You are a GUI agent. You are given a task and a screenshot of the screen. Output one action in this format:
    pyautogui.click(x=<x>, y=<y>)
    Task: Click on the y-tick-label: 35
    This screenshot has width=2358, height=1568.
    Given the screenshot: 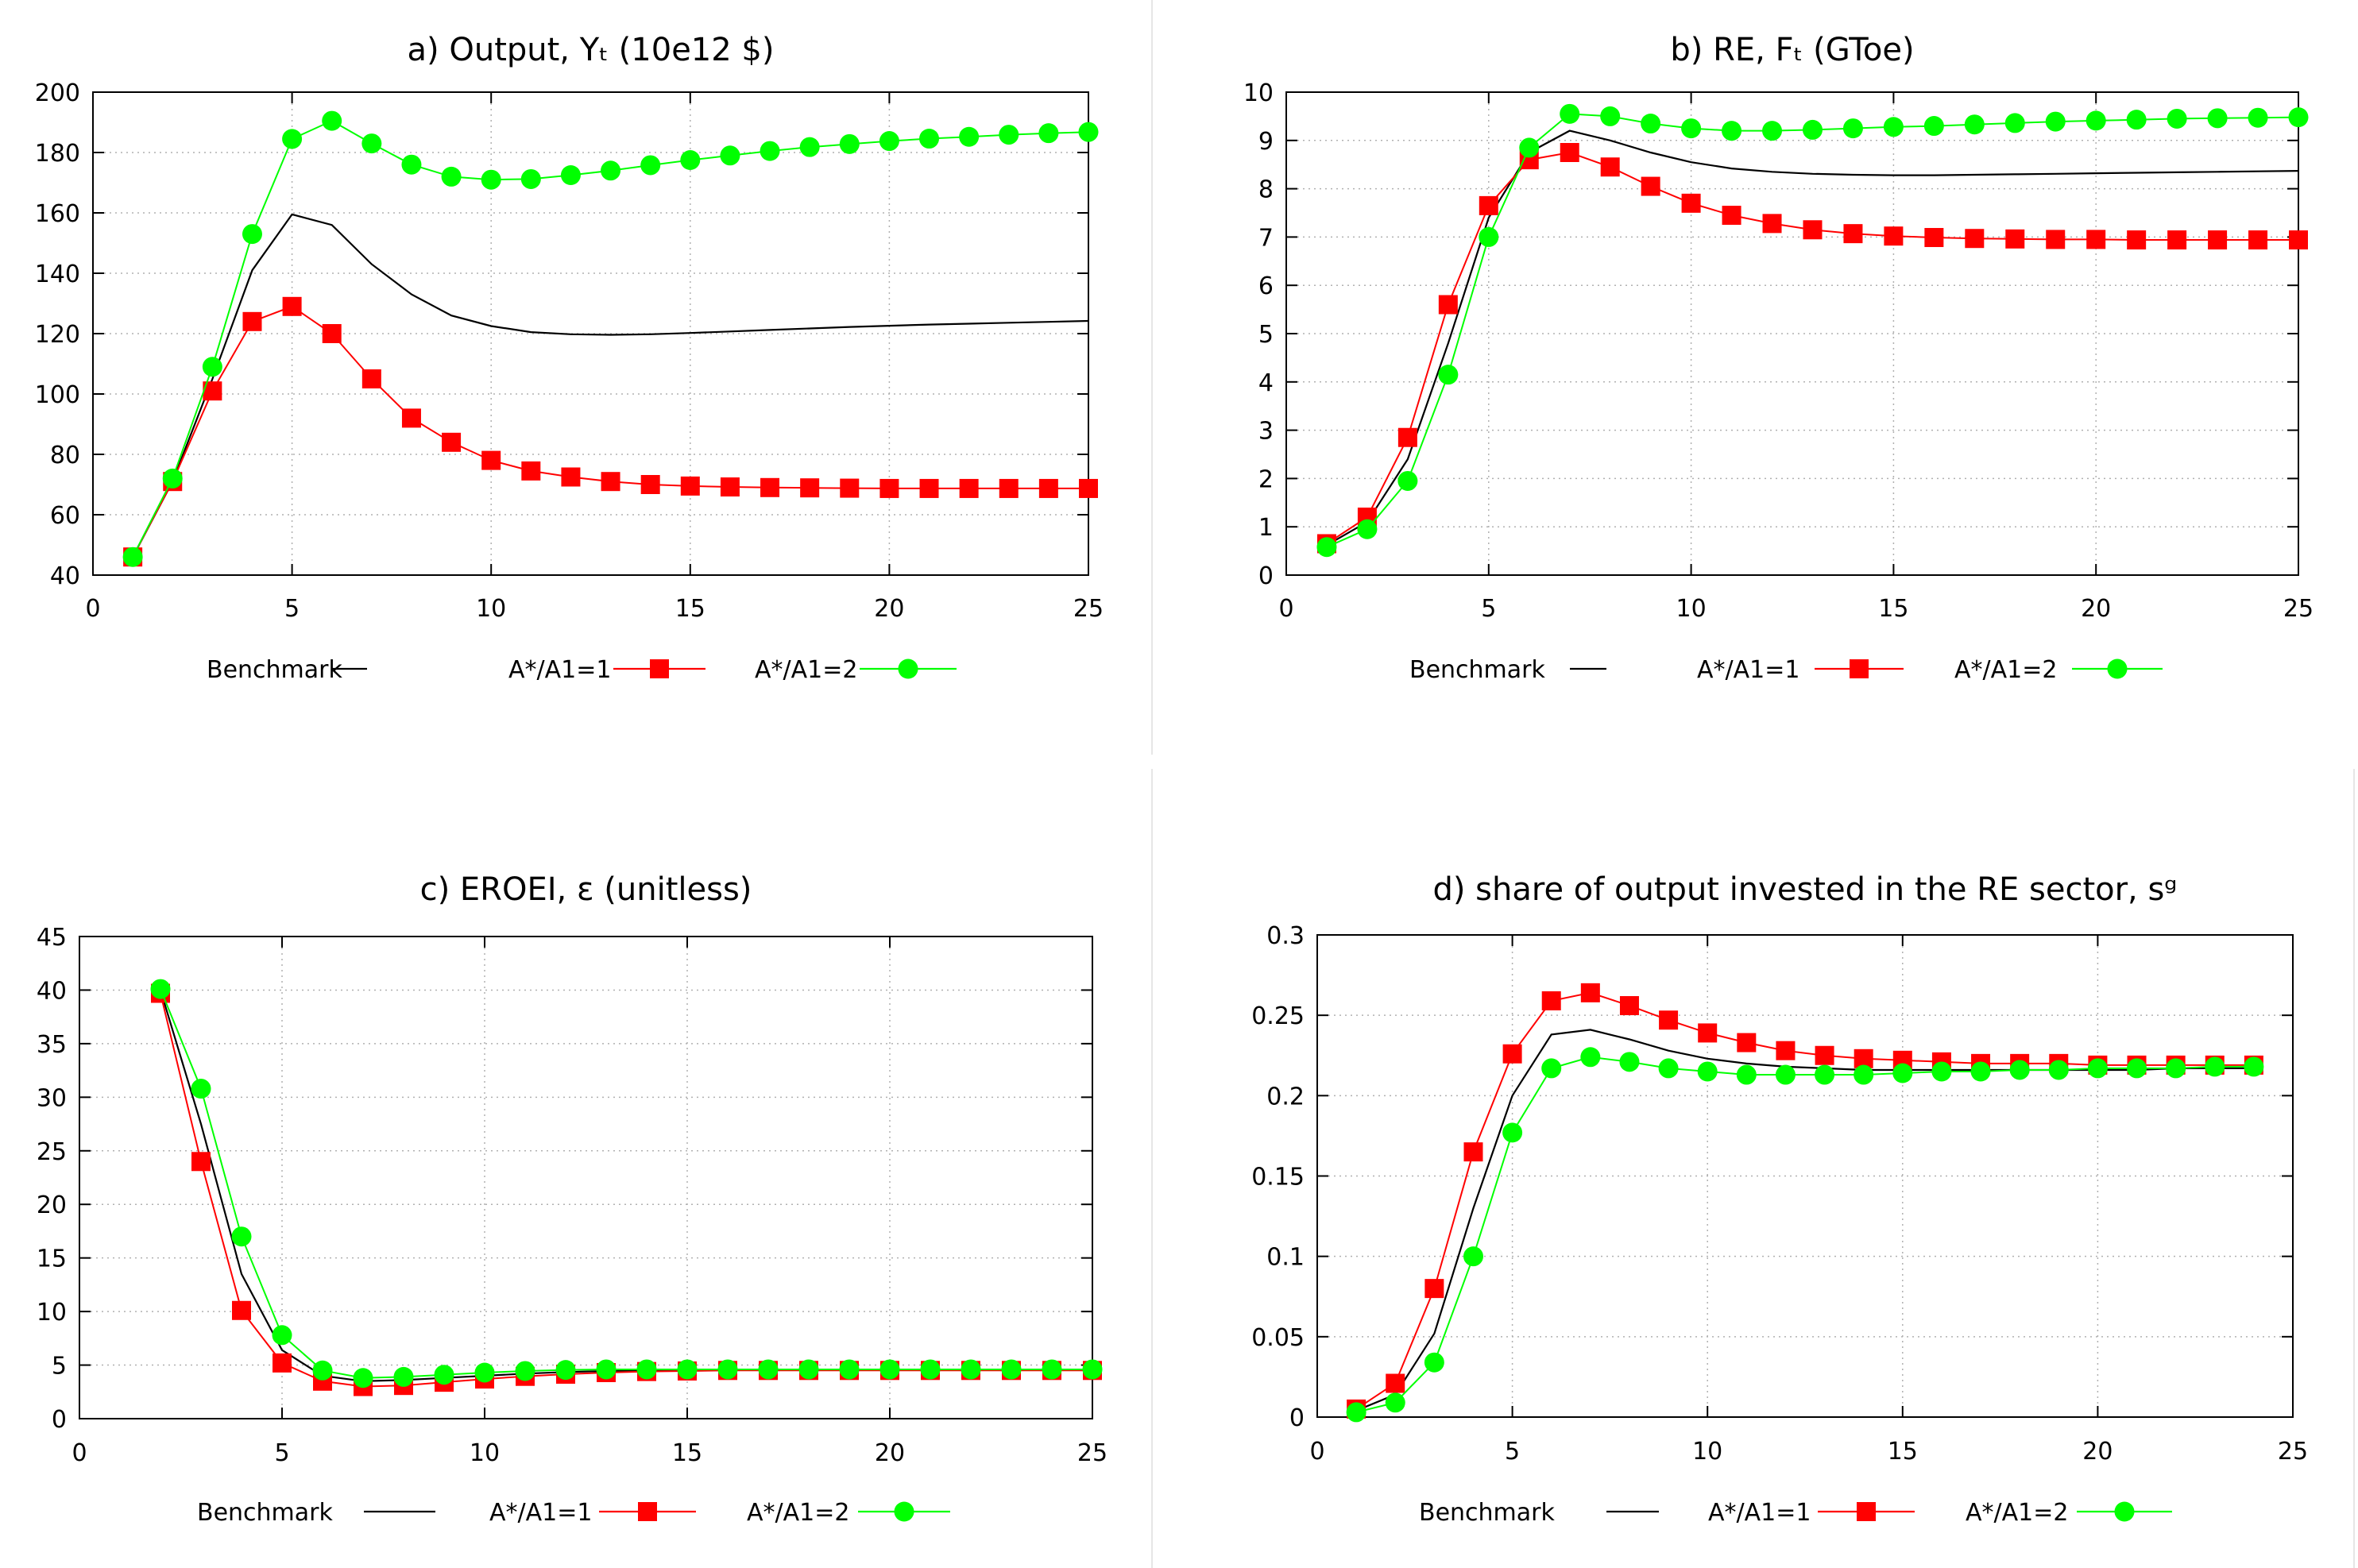 What is the action you would take?
    pyautogui.click(x=52, y=1045)
    